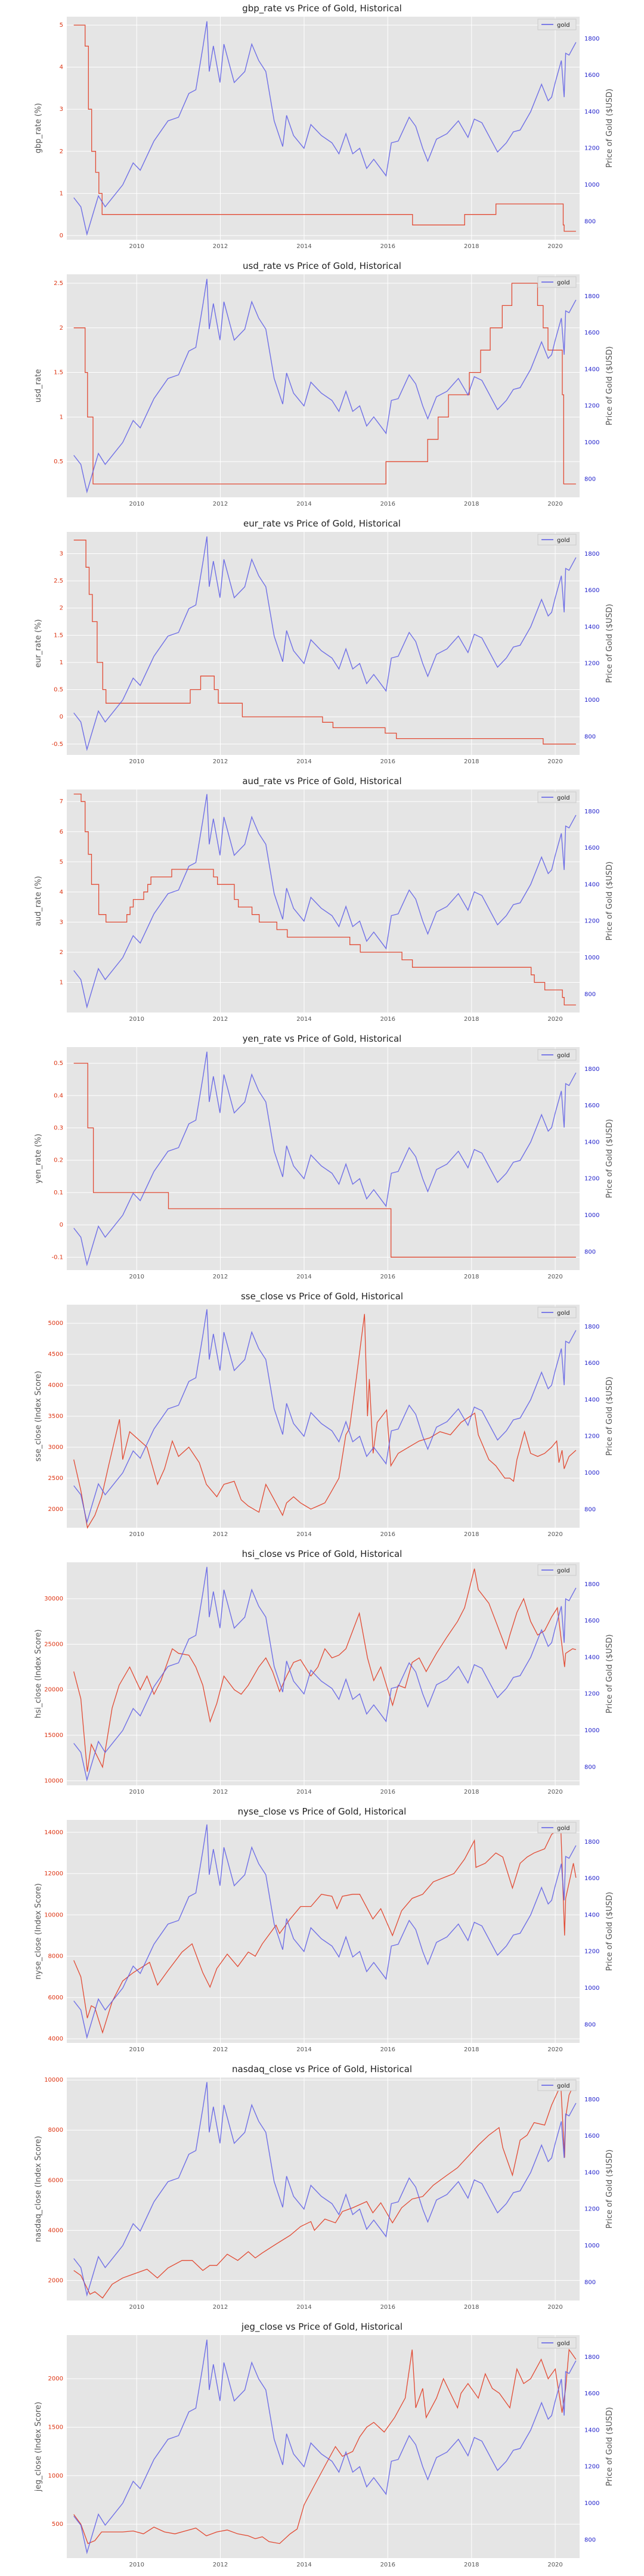 Image resolution: width=644 pixels, height=2576 pixels. Describe the element at coordinates (56, 2180) in the screenshot. I see `left-y-tick-label: 6000` at that location.